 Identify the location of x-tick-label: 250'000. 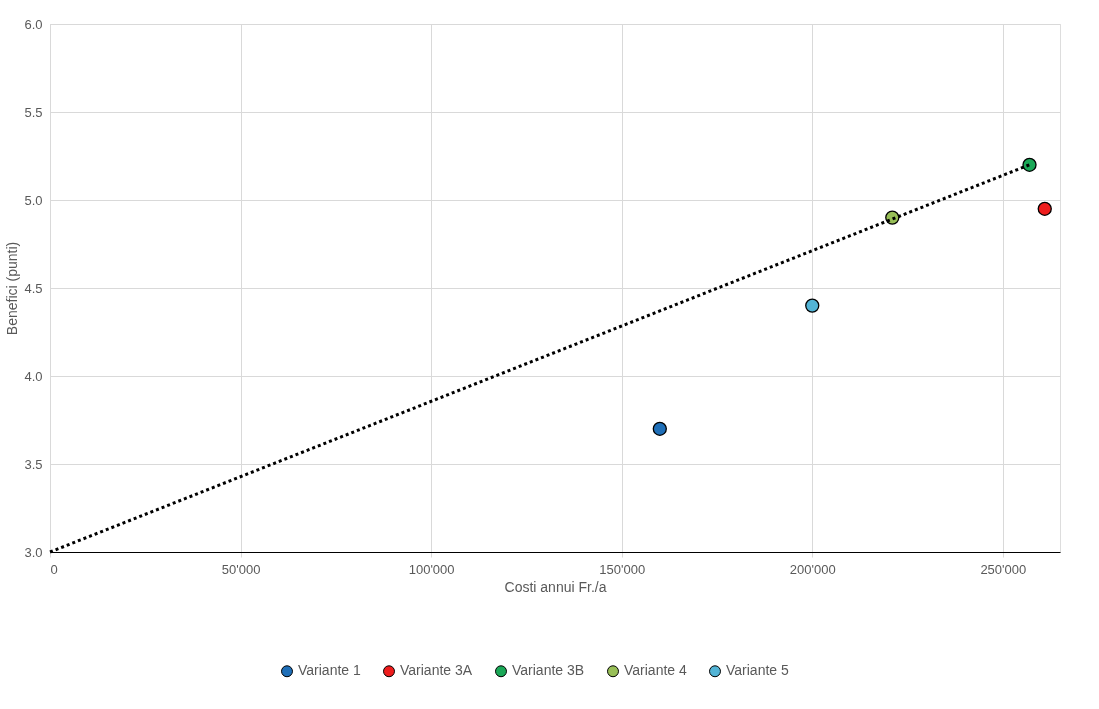
(1003, 569).